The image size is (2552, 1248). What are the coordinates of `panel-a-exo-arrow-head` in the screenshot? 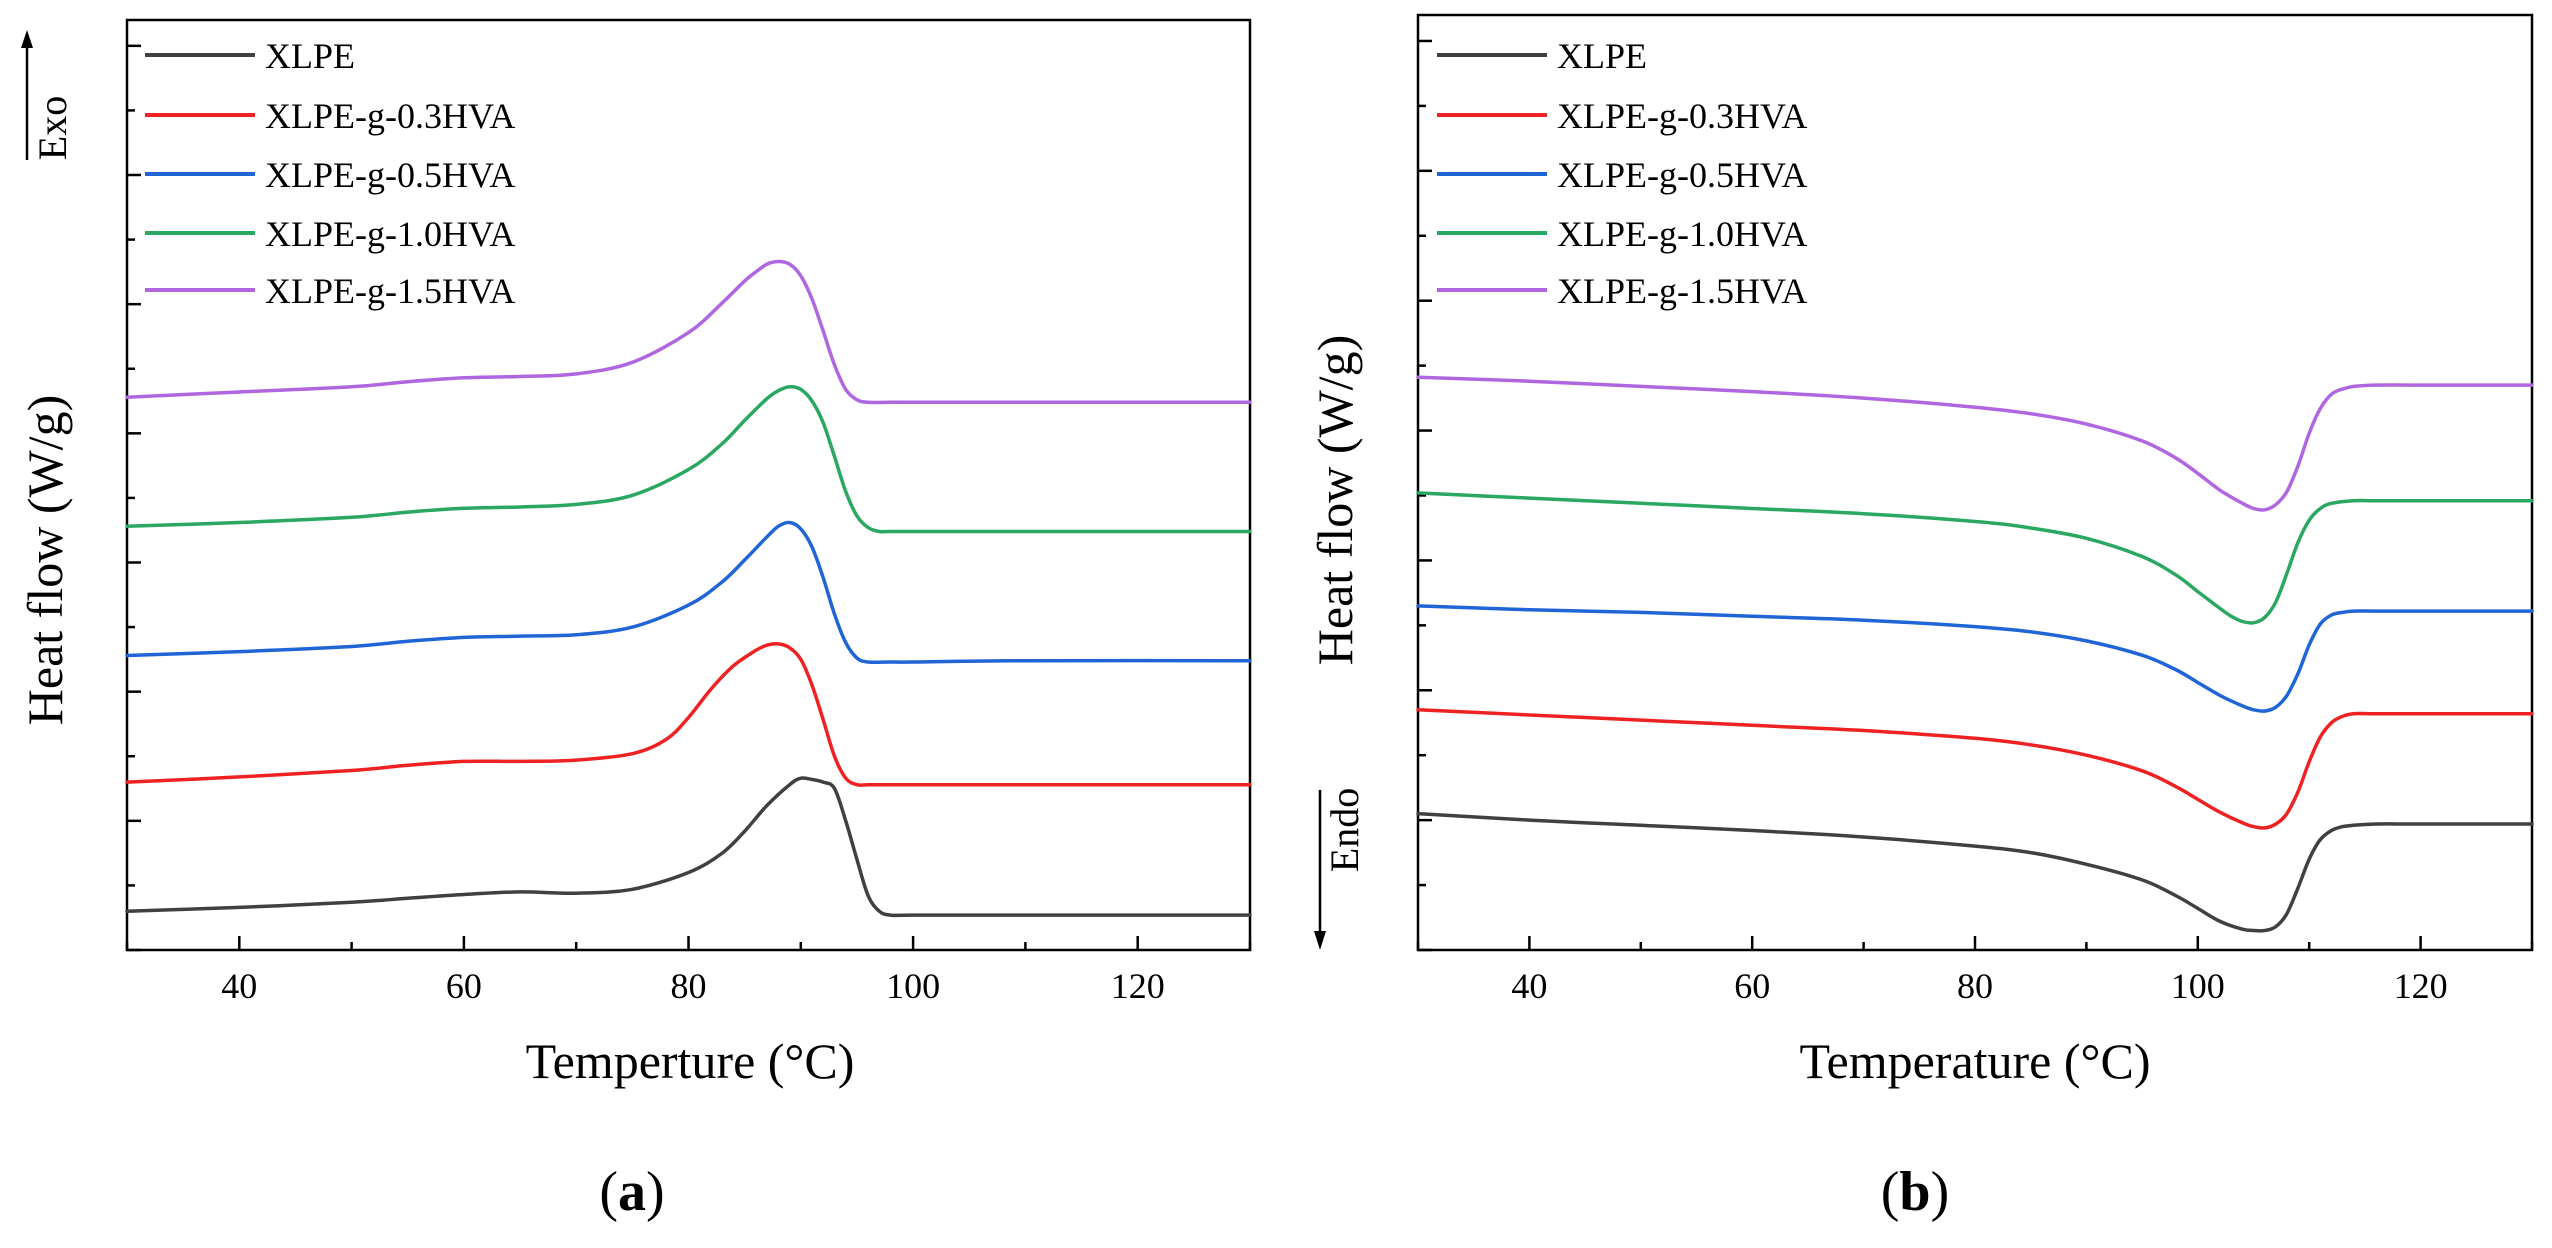 It's located at (27, 39).